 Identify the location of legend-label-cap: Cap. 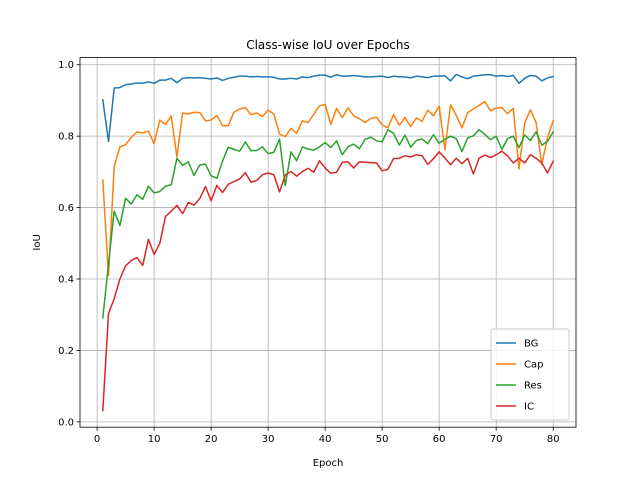
(533, 365).